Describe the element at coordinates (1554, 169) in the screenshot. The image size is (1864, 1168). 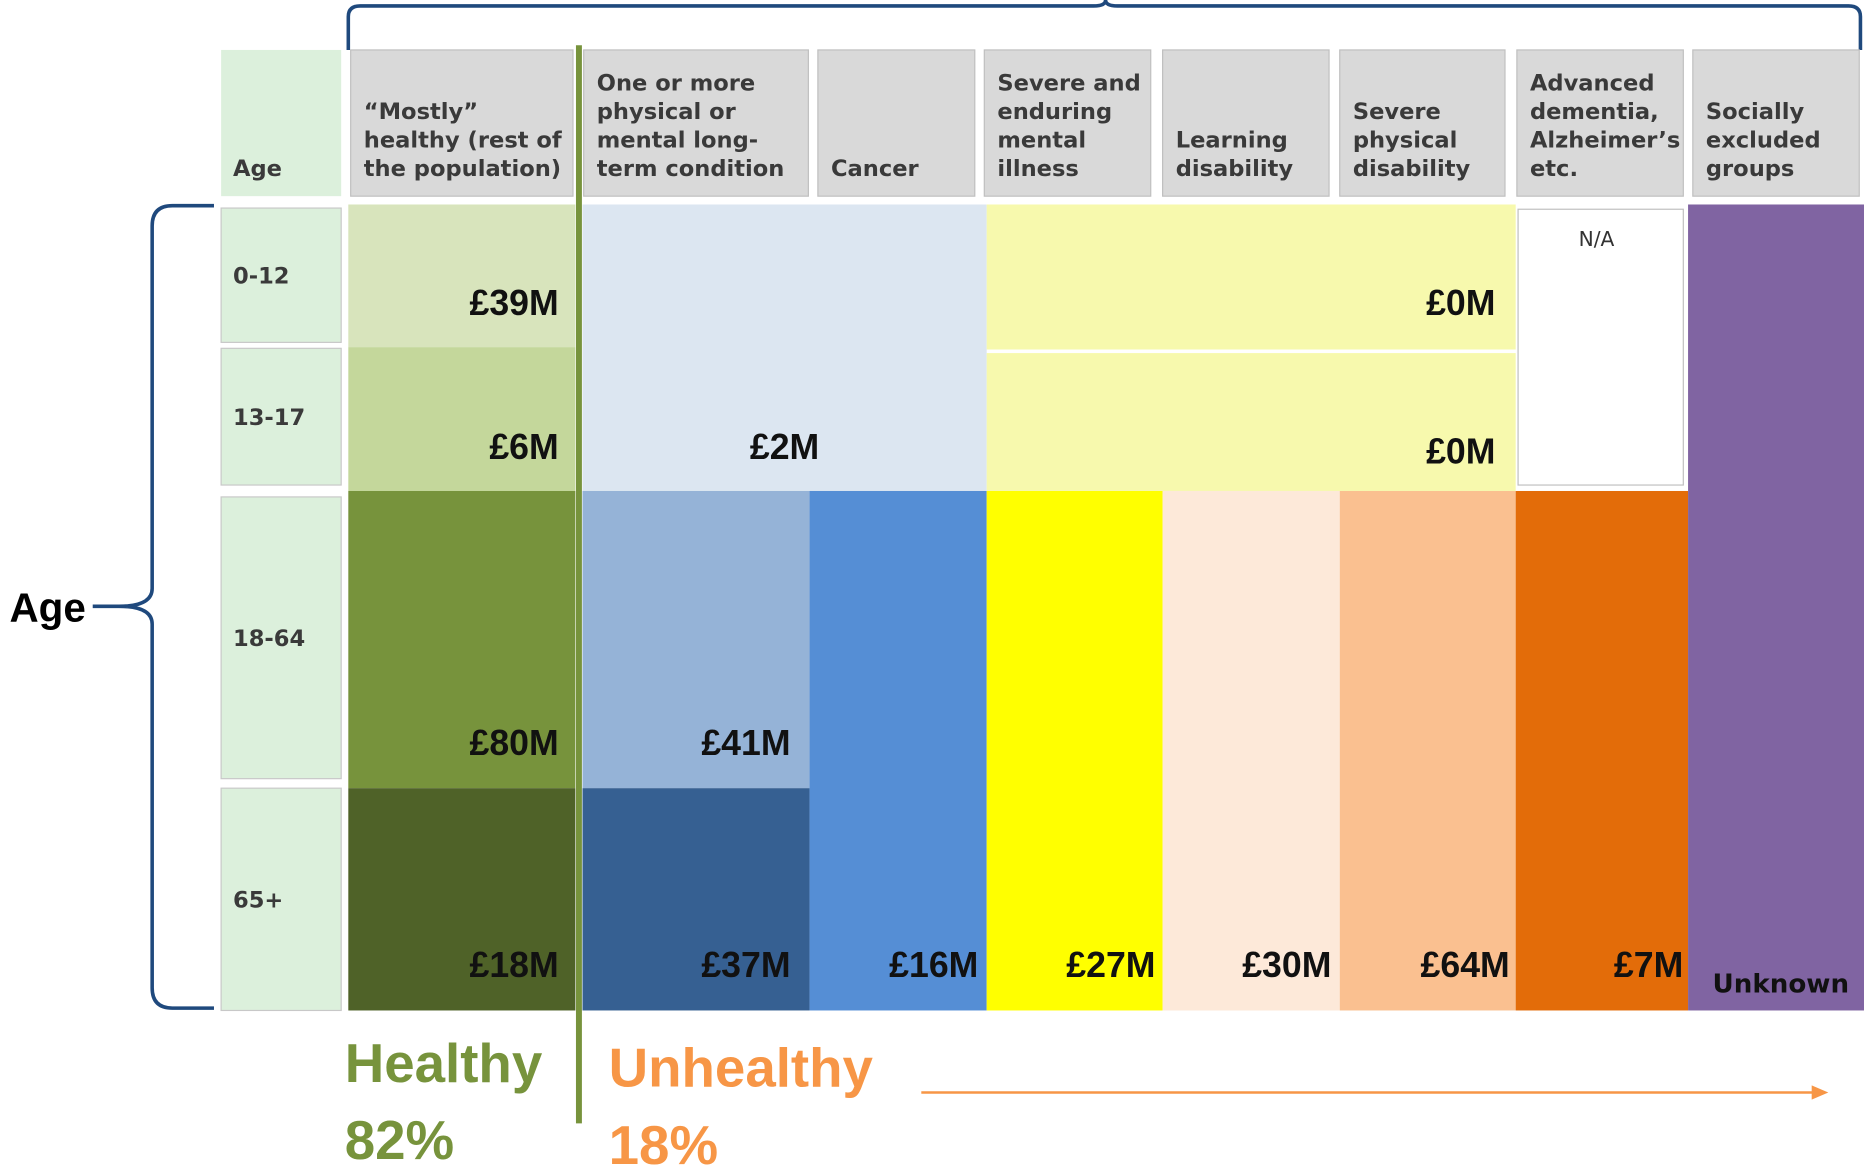
I see `column-header: etc.` at that location.